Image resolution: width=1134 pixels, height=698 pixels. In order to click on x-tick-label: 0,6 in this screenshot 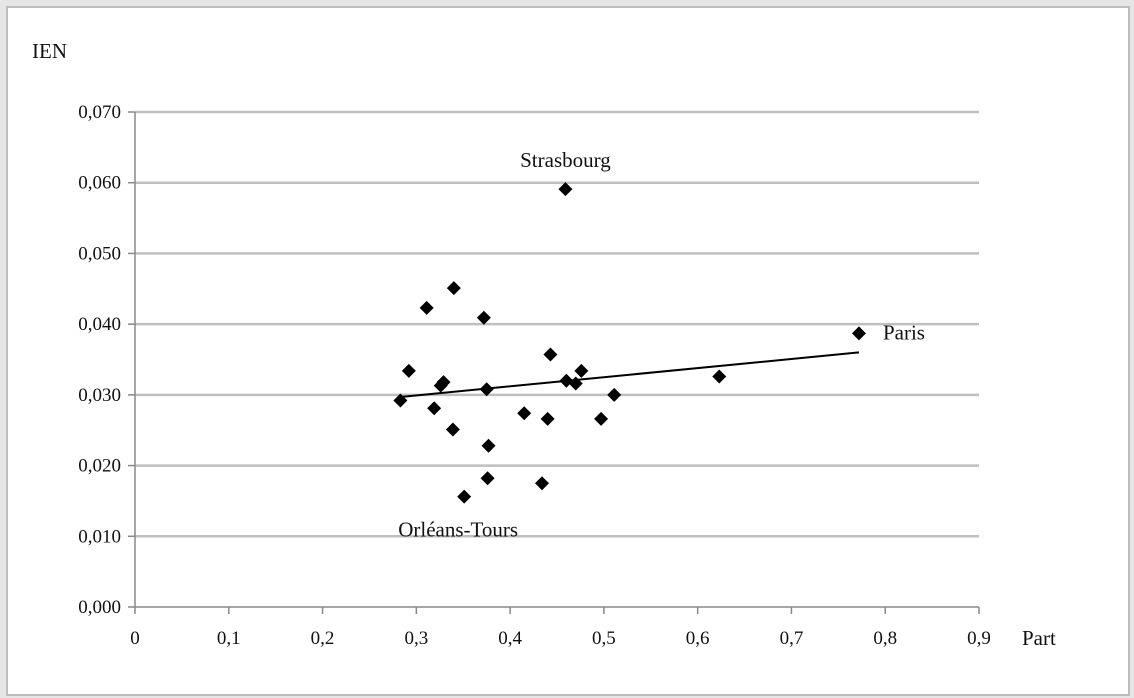, I will do `click(698, 638)`.